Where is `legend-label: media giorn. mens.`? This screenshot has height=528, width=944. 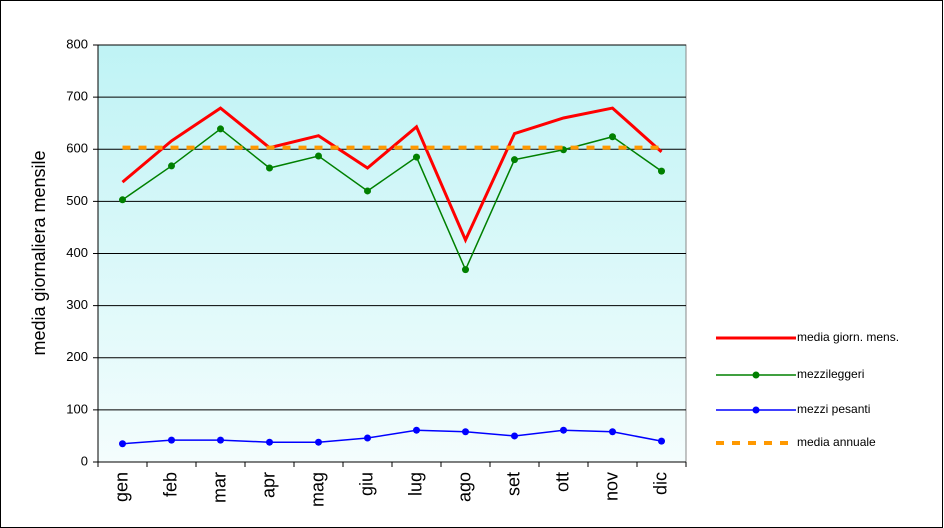 legend-label: media giorn. mens. is located at coordinates (848, 337).